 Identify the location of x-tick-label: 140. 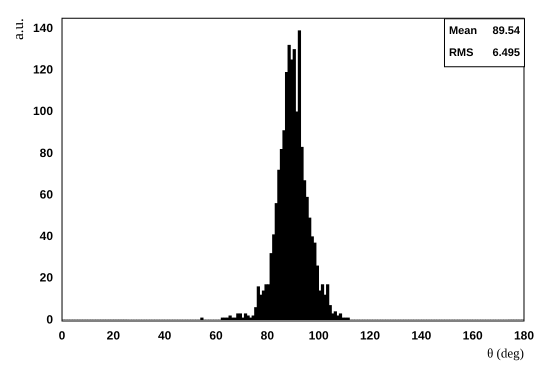
(421, 335).